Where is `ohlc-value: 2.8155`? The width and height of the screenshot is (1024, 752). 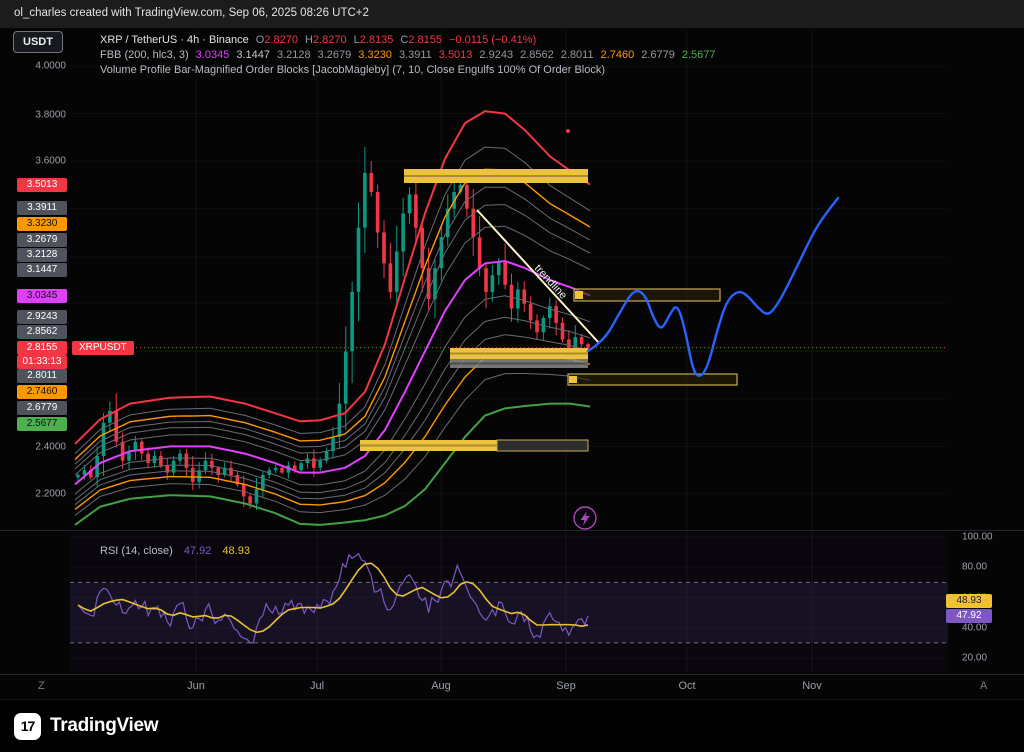 ohlc-value: 2.8155 is located at coordinates (425, 40).